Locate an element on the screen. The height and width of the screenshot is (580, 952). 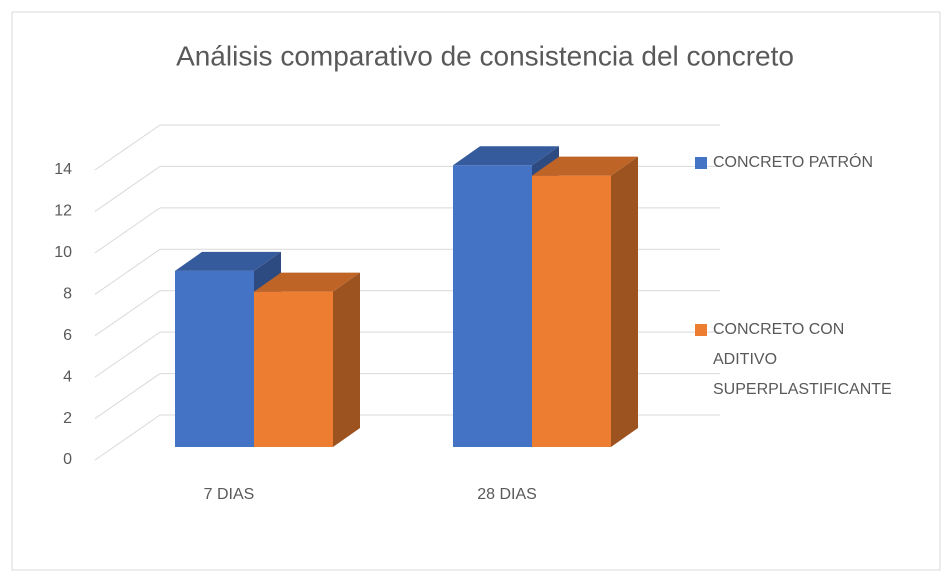
legend-label: CONCRETO PATRÓN is located at coordinates (793, 162).